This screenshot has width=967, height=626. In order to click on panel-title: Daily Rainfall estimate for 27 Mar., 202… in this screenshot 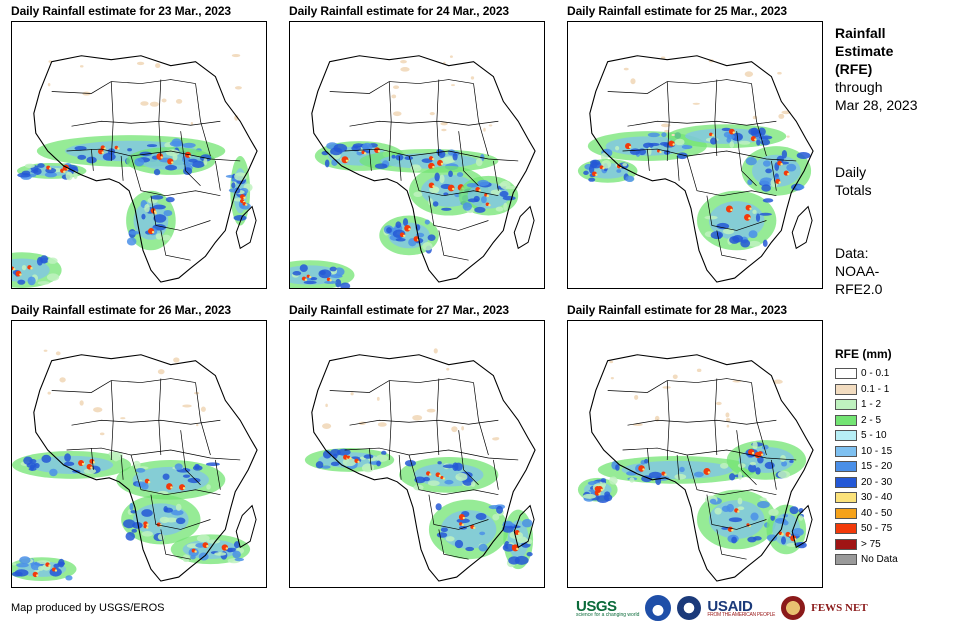, I will do `click(399, 310)`.